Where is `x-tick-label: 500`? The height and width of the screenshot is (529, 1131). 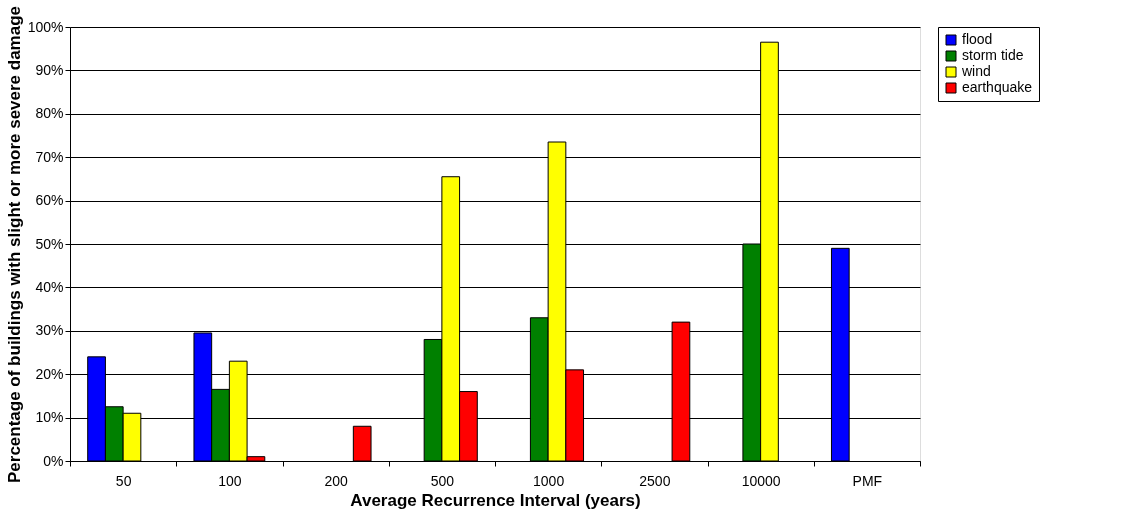
x-tick-label: 500 is located at coordinates (442, 480).